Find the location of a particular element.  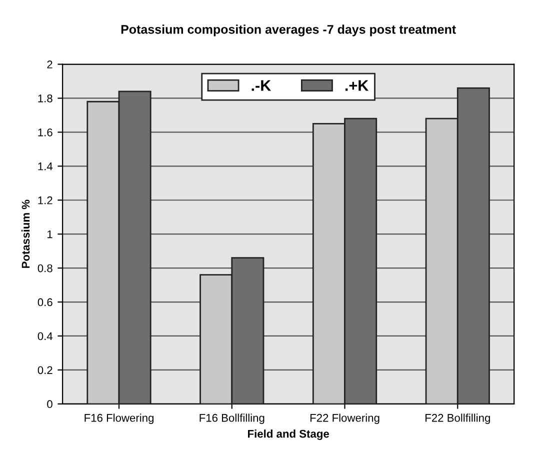

x-tick-label: F22 Bollfilling is located at coordinates (458, 419).